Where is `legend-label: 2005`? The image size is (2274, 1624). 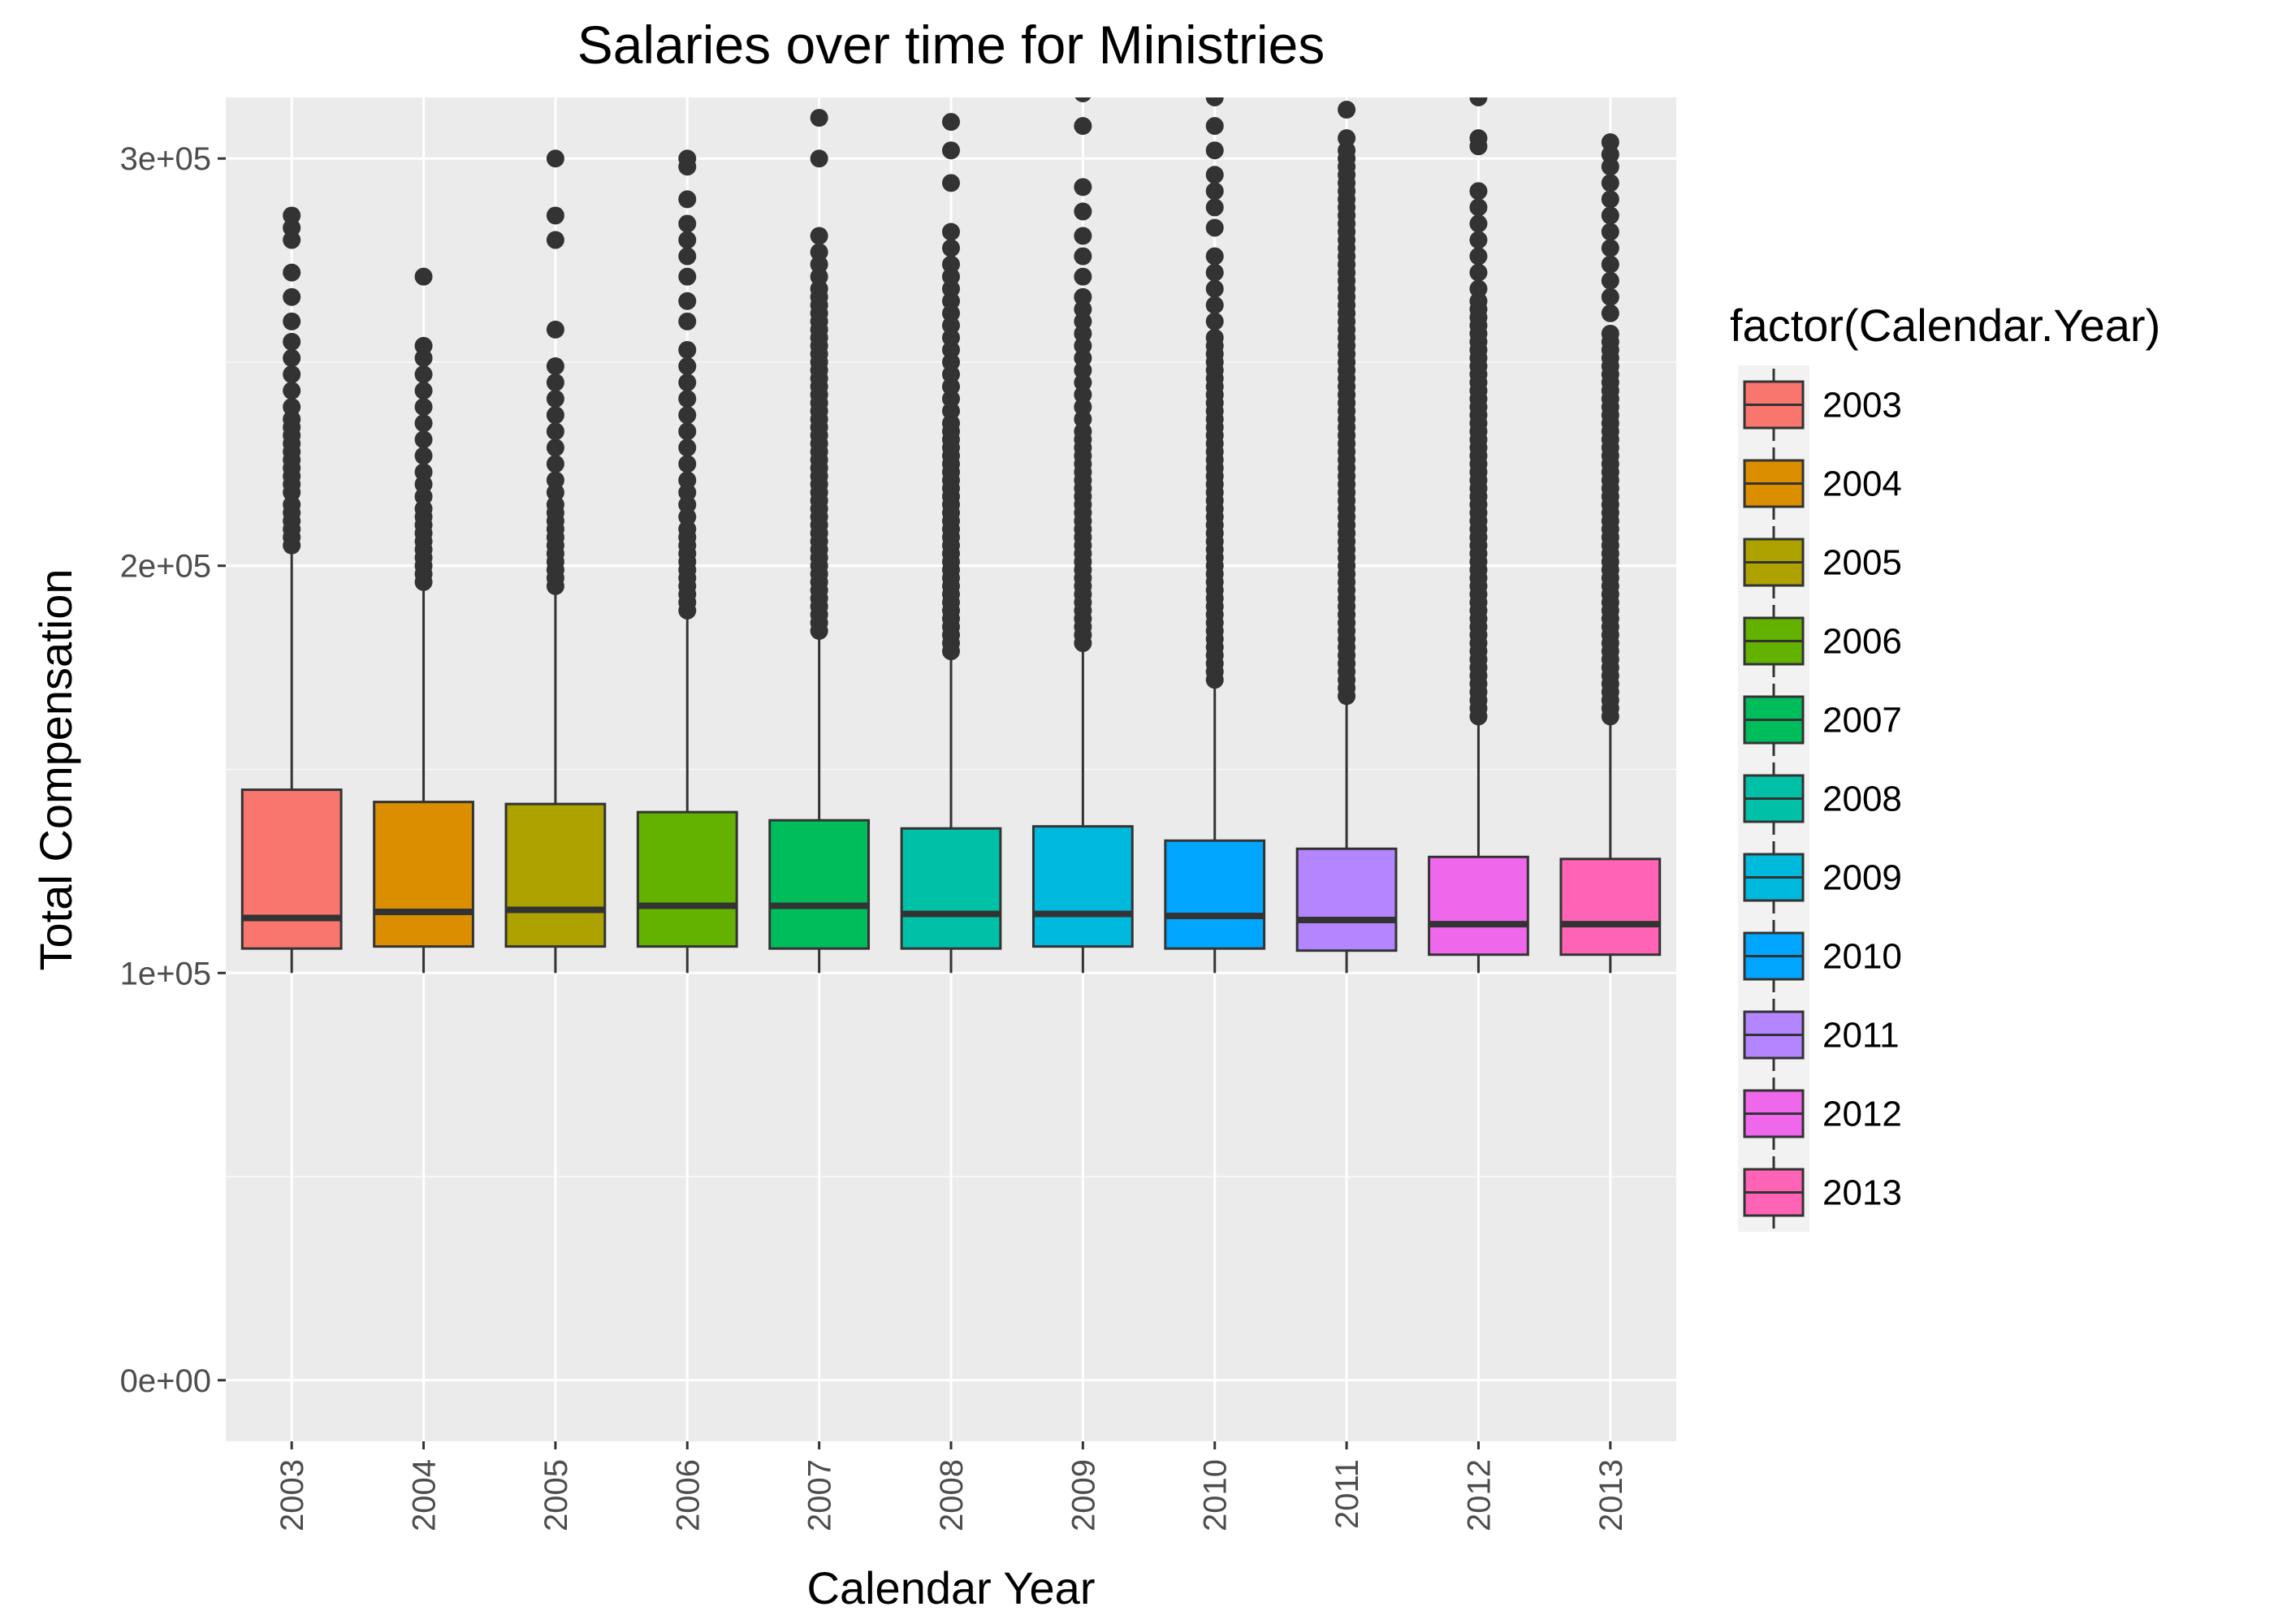 legend-label: 2005 is located at coordinates (1862, 563).